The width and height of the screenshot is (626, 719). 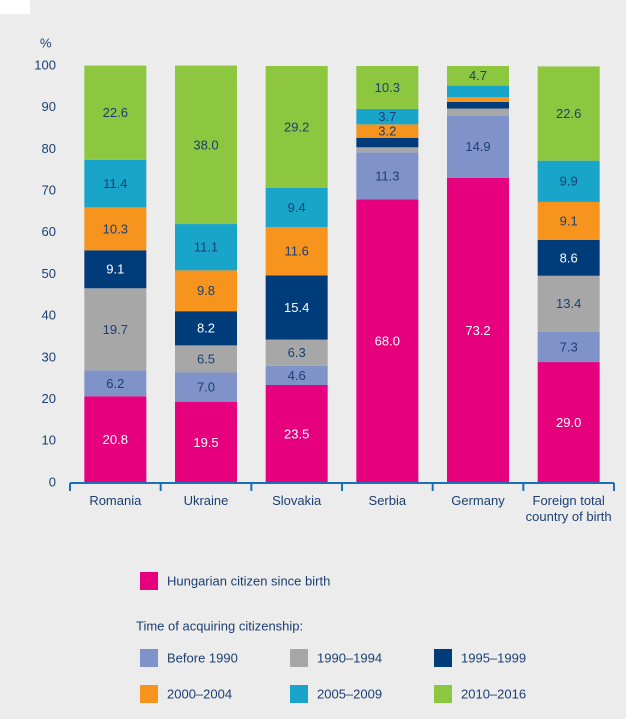 What do you see at coordinates (297, 500) in the screenshot?
I see `x-tick-label: Slovakia` at bounding box center [297, 500].